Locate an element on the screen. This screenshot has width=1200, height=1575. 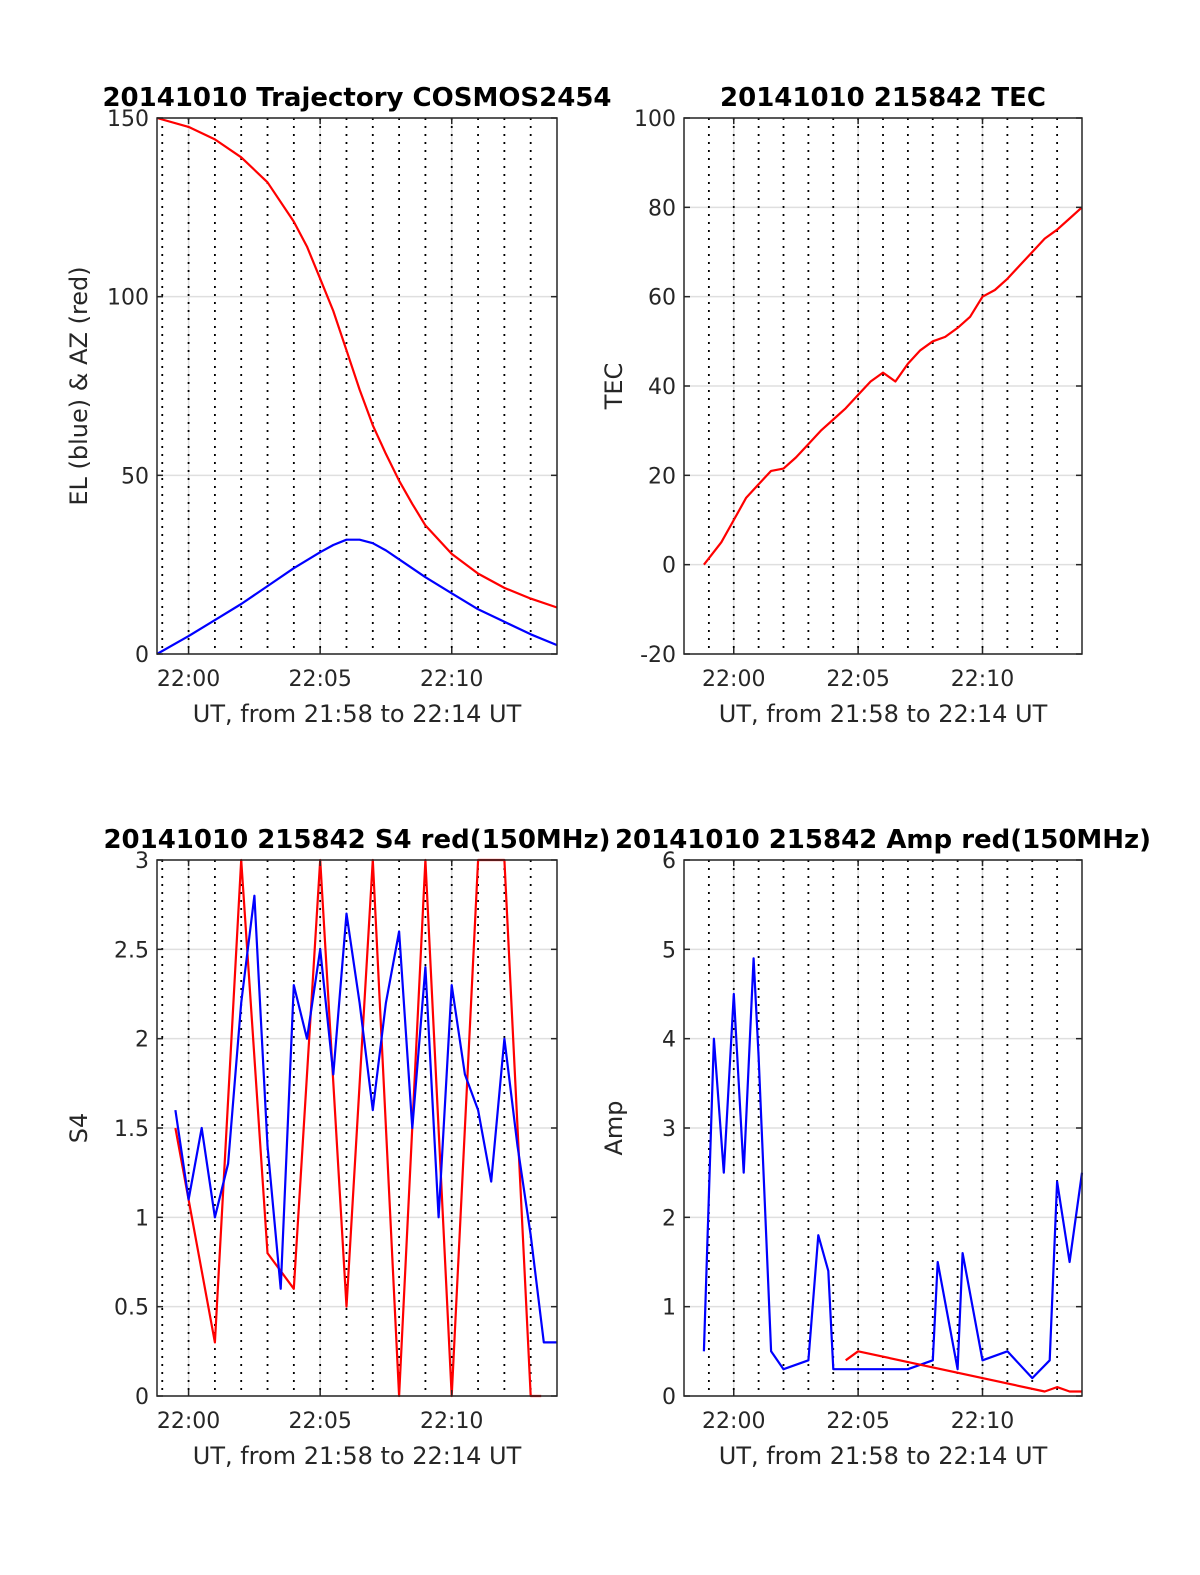
y-tick-label: -20 is located at coordinates (658, 655).